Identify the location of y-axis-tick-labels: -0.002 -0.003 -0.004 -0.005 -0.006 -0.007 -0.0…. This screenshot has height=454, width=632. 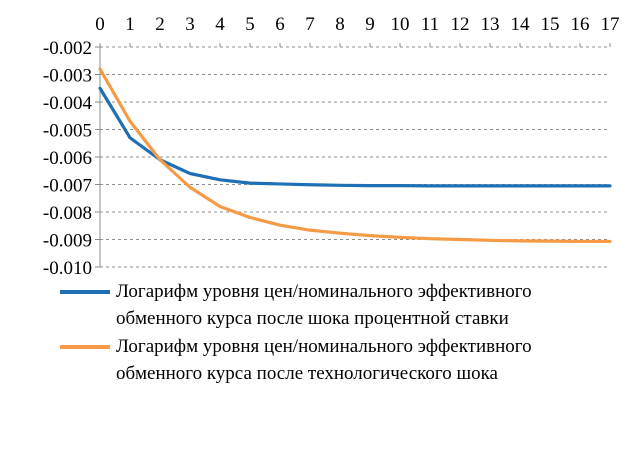
(68, 158).